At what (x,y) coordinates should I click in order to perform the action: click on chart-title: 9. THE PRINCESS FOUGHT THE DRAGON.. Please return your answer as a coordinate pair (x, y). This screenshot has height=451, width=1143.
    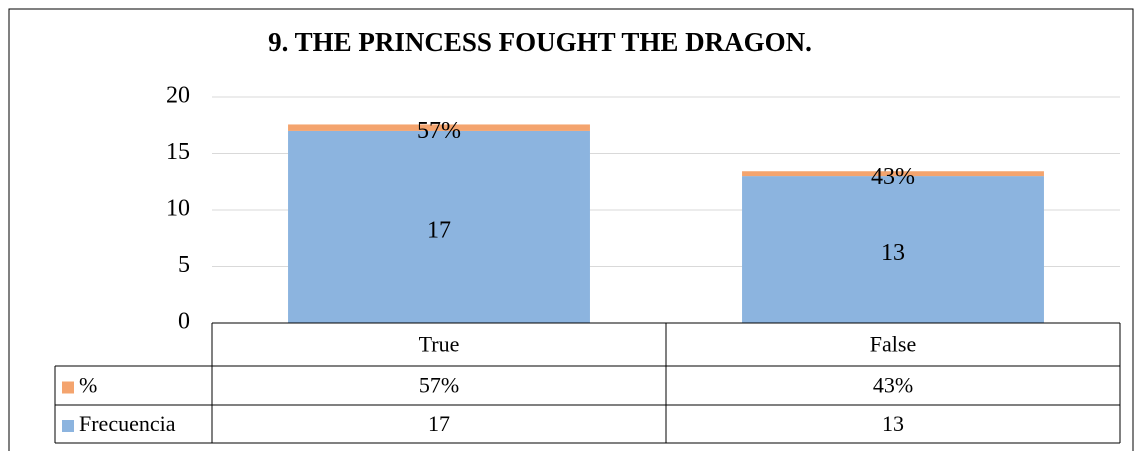
    Looking at the image, I should click on (540, 42).